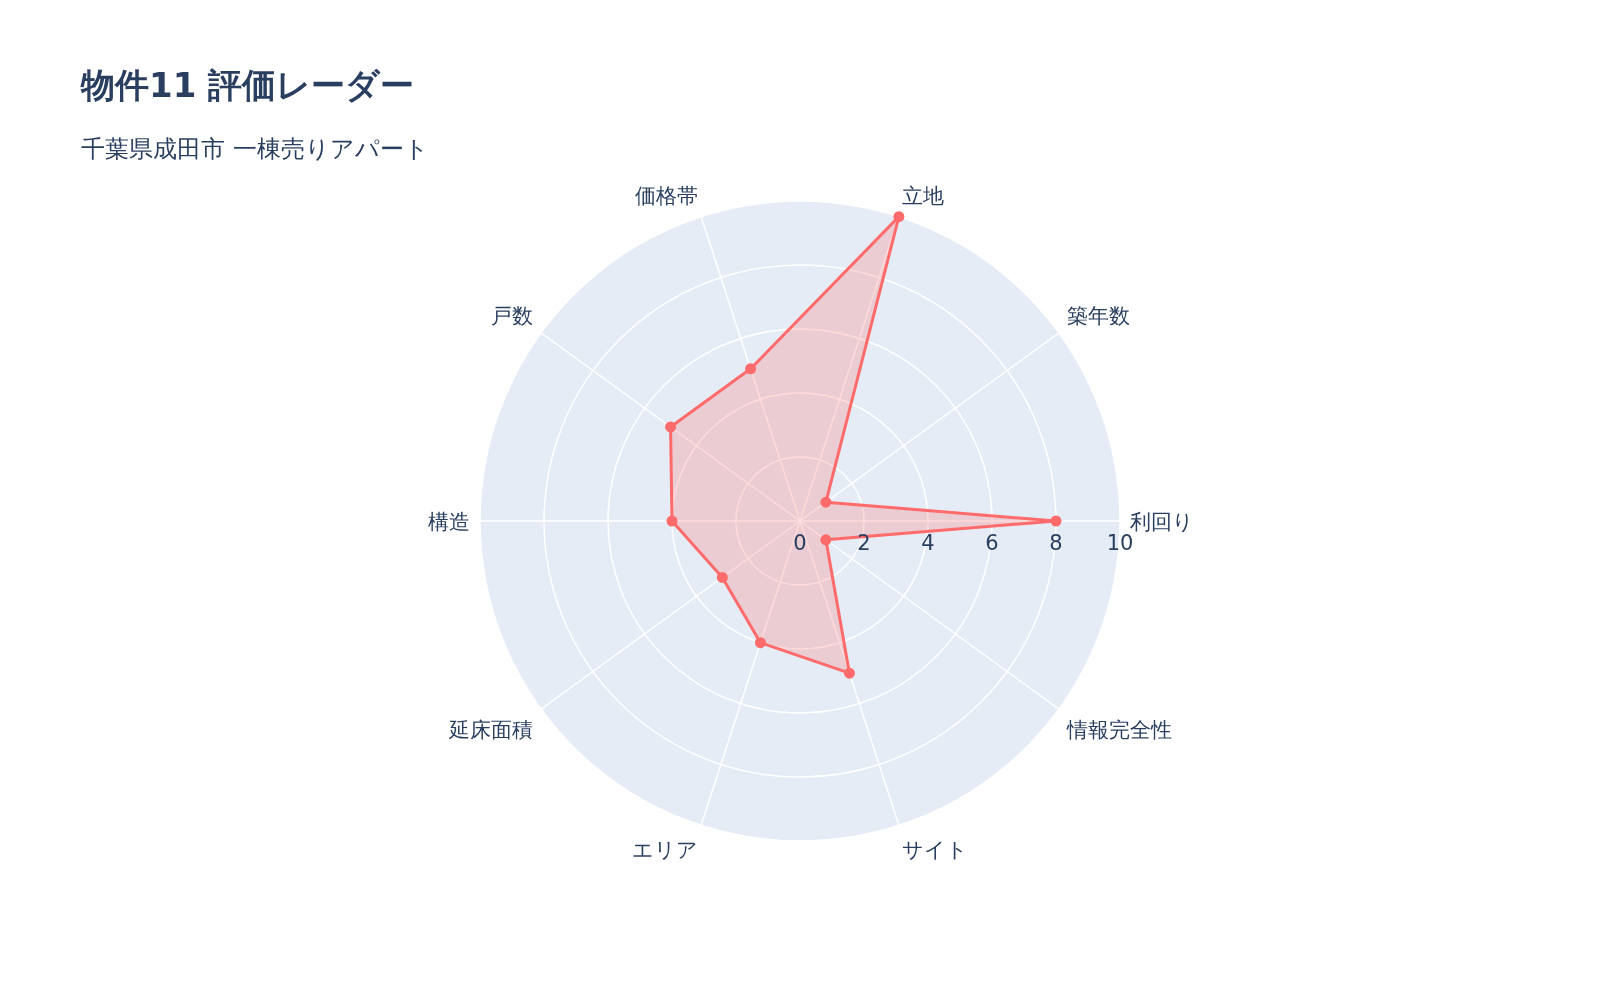  Describe the element at coordinates (928, 543) in the screenshot. I see `y-tick-label: 4` at that location.